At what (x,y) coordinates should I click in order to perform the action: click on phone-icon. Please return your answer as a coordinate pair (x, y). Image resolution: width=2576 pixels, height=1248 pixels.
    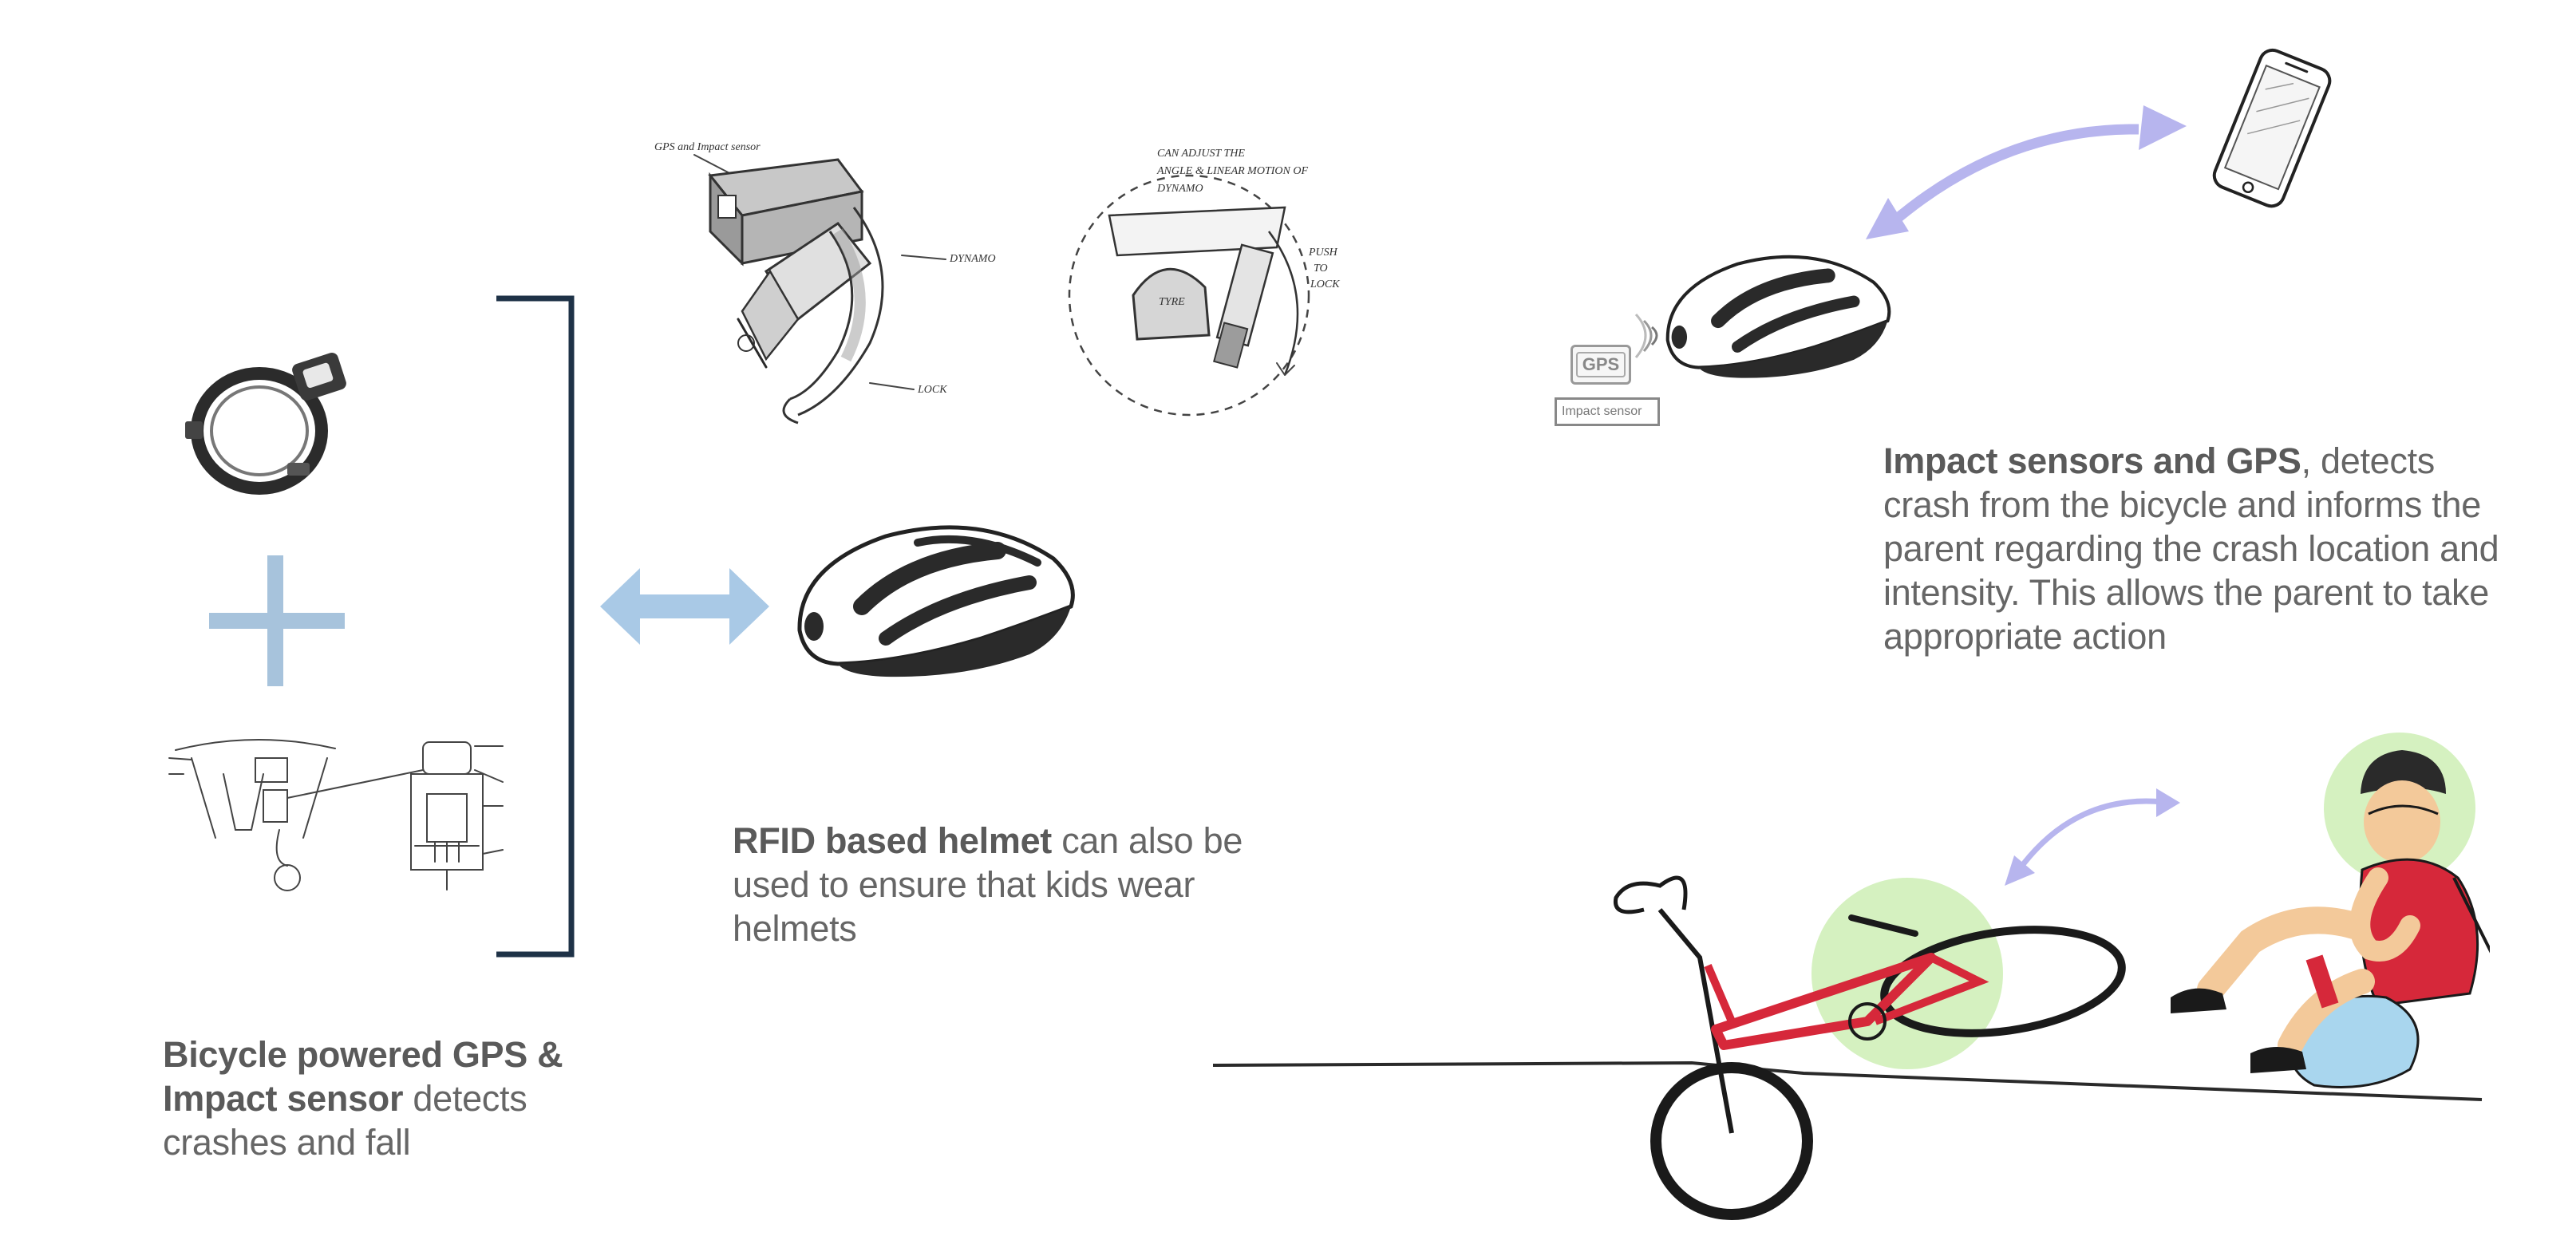
    Looking at the image, I should click on (2270, 130).